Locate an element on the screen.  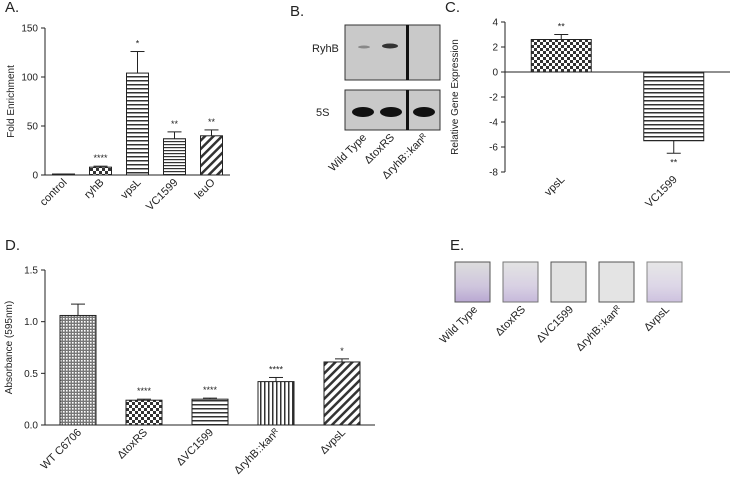
x-tick-label: ΔvpsL is located at coordinates (333, 442).